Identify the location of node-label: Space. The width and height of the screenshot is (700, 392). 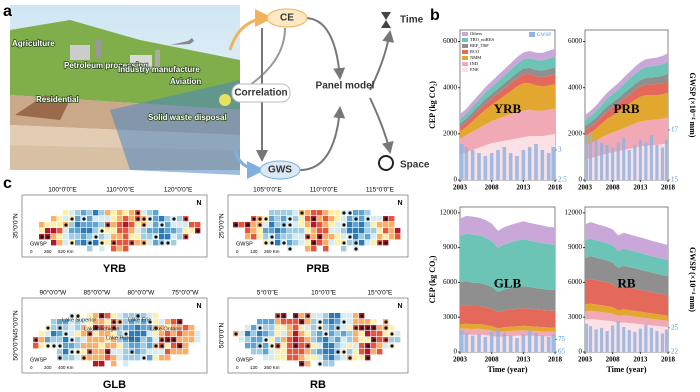
(415, 165).